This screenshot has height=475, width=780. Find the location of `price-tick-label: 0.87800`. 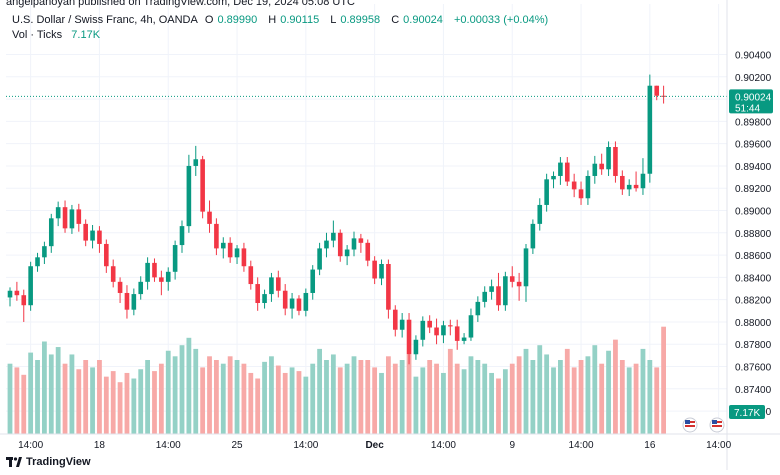

price-tick-label: 0.87800 is located at coordinates (753, 345).